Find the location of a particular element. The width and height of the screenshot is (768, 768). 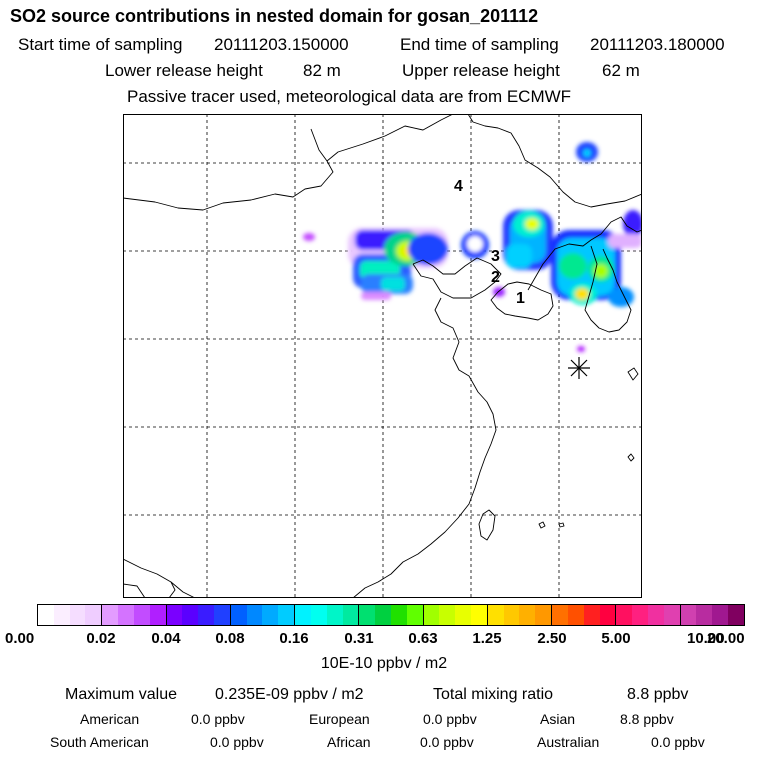

region-south-american-value: 0.0 ppbv is located at coordinates (237, 742).